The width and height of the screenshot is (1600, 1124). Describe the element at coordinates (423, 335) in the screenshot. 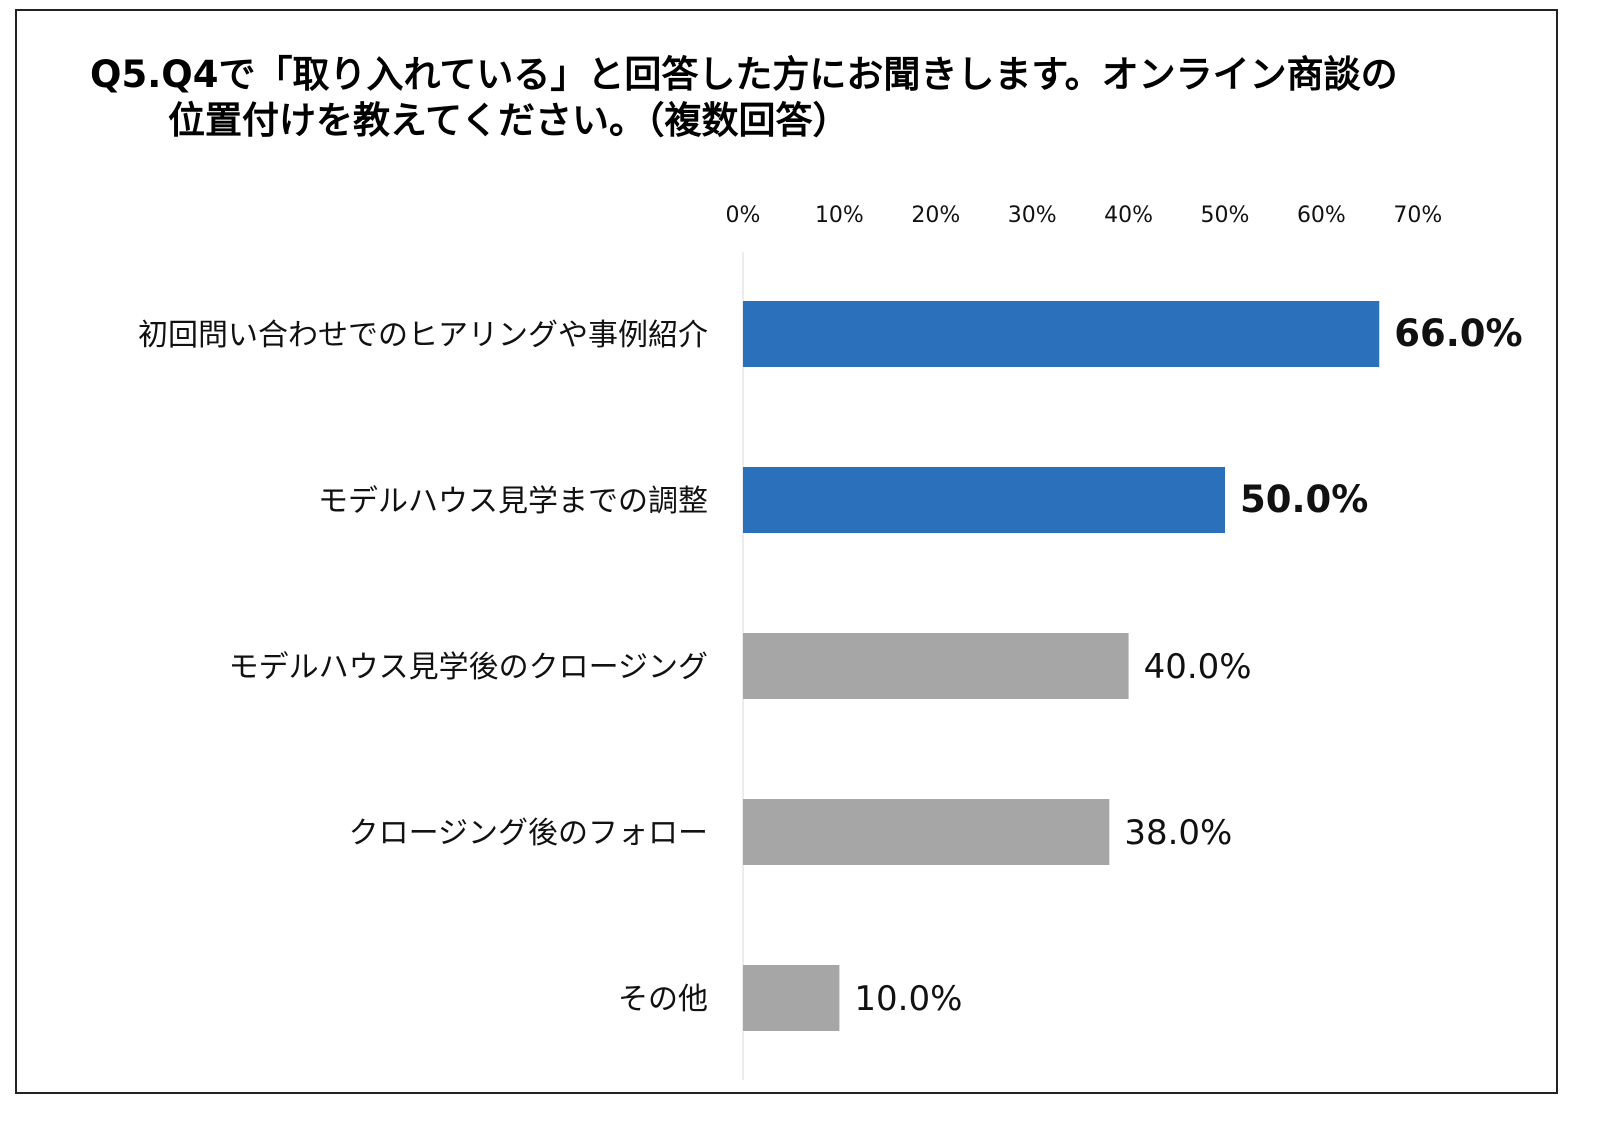

I see `category-label: 初回問い合わせでのヒアリングや事例紹介` at that location.